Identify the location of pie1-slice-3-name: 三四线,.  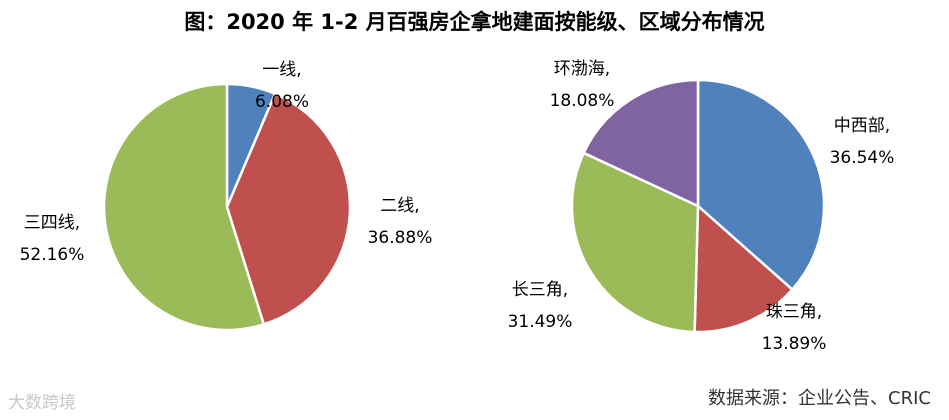
(52, 223).